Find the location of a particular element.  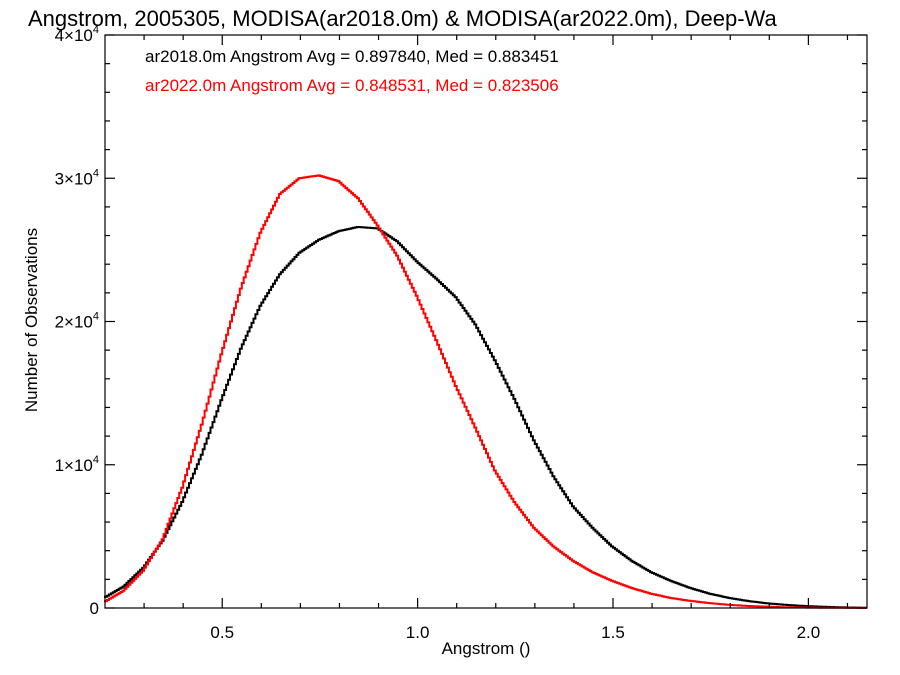

y-axis-label: Number of Observations is located at coordinates (31, 320).